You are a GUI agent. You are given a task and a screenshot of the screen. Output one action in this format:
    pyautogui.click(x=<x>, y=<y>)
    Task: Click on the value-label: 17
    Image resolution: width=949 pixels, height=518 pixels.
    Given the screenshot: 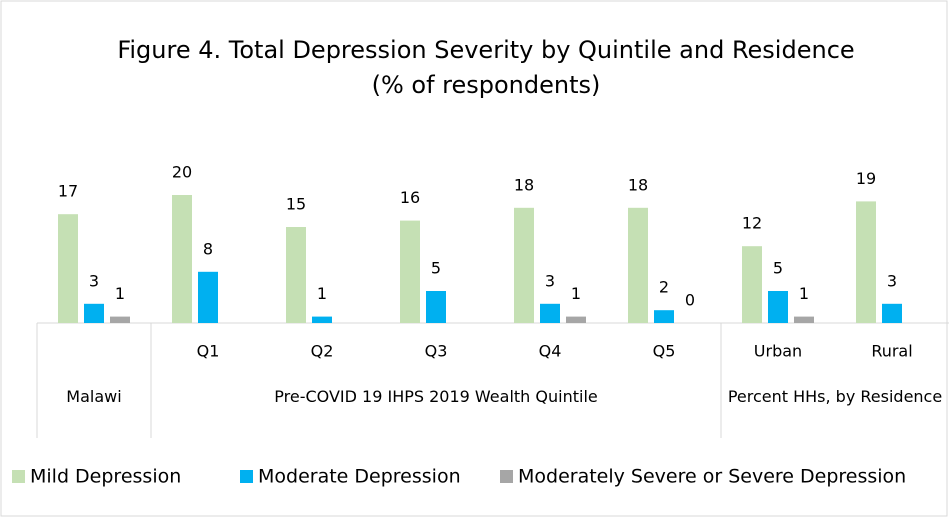 What is the action you would take?
    pyautogui.click(x=68, y=191)
    